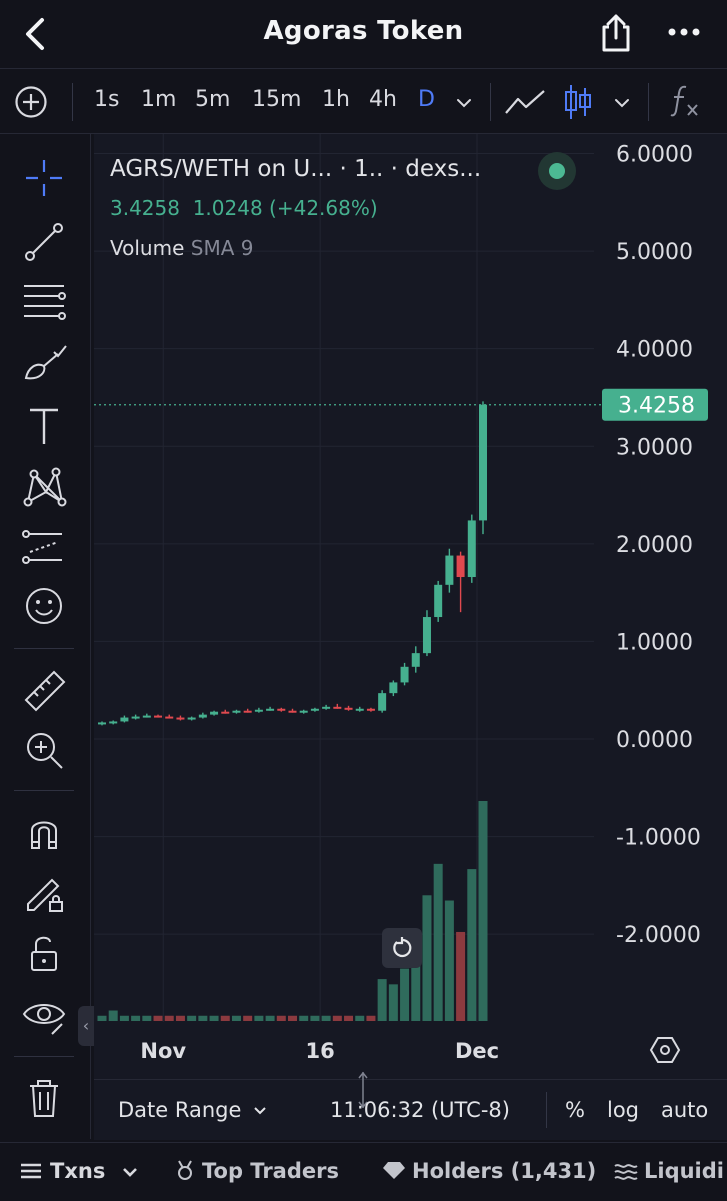 Image resolution: width=727 pixels, height=1201 pixels. What do you see at coordinates (363, 101) in the screenshot?
I see `chart-toolbar: 1s 1m 5m 15m 1h 4h D` at bounding box center [363, 101].